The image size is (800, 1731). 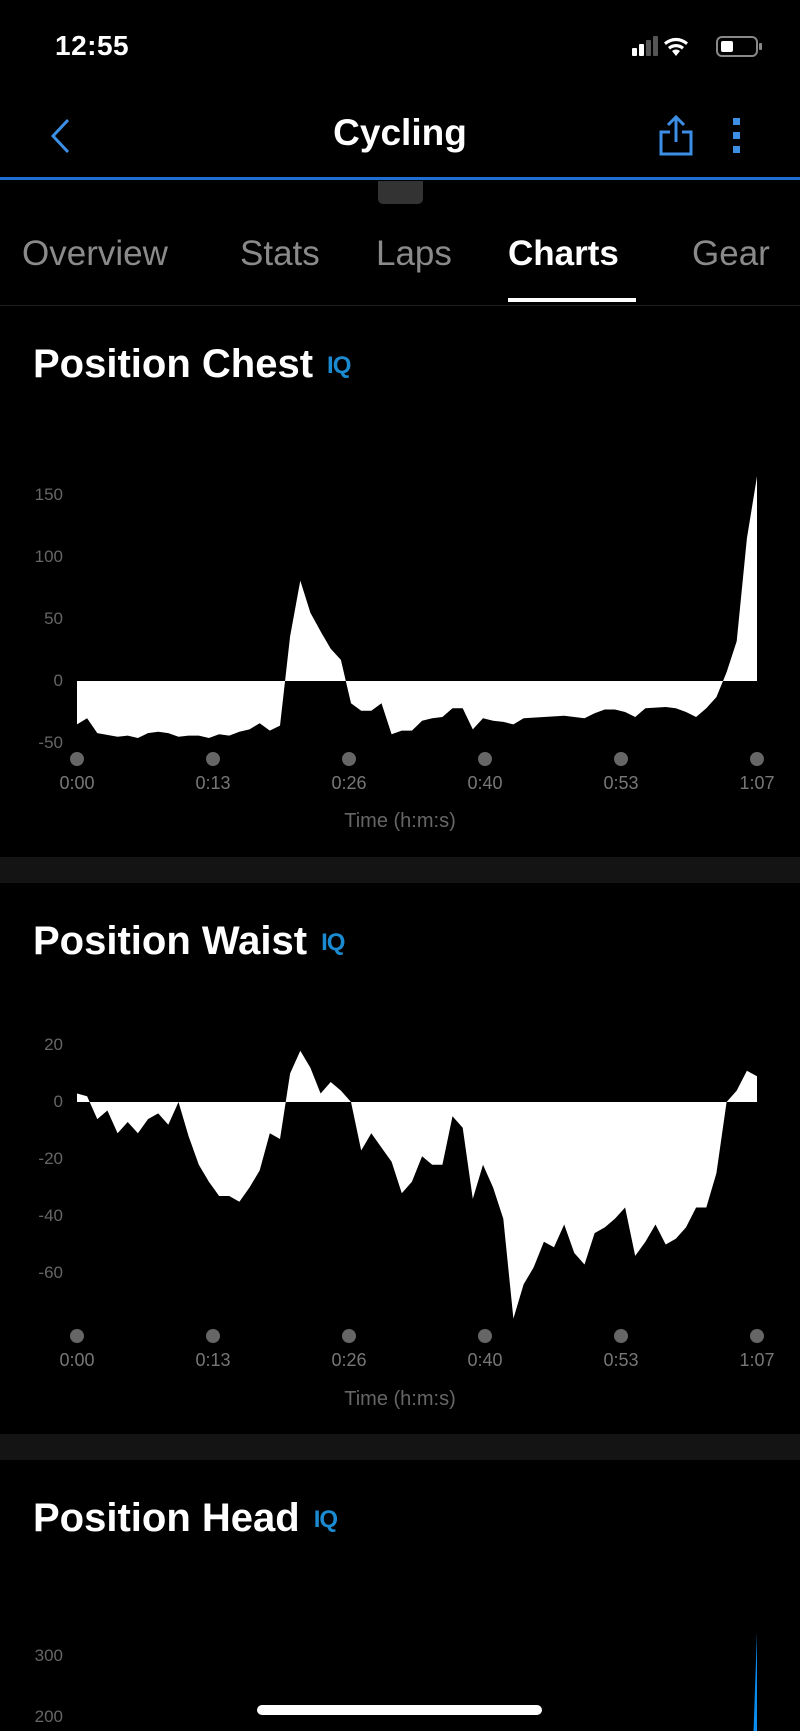 What do you see at coordinates (645, 46) in the screenshot?
I see `signal-icon` at bounding box center [645, 46].